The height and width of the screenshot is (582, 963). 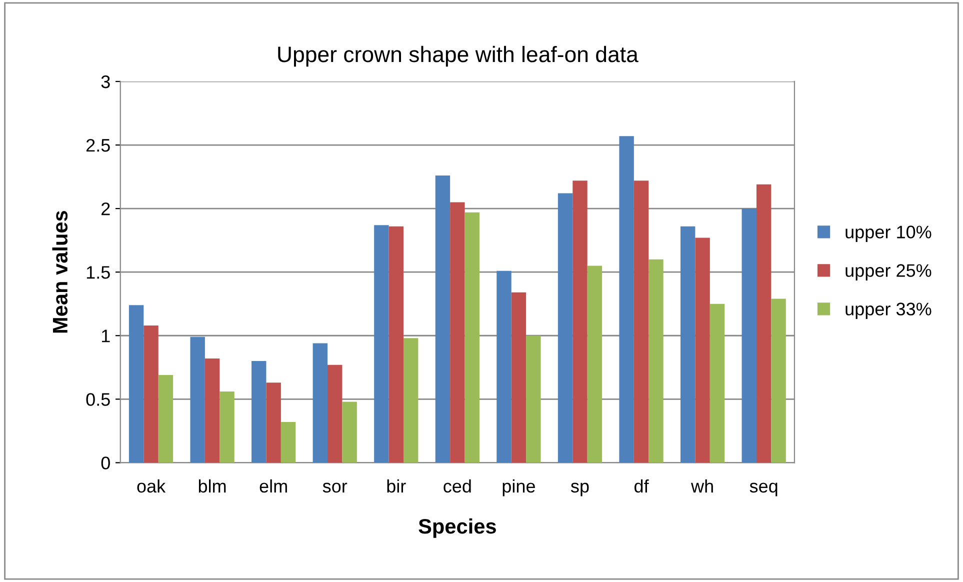 What do you see at coordinates (518, 487) in the screenshot?
I see `x-tick-label: pine` at bounding box center [518, 487].